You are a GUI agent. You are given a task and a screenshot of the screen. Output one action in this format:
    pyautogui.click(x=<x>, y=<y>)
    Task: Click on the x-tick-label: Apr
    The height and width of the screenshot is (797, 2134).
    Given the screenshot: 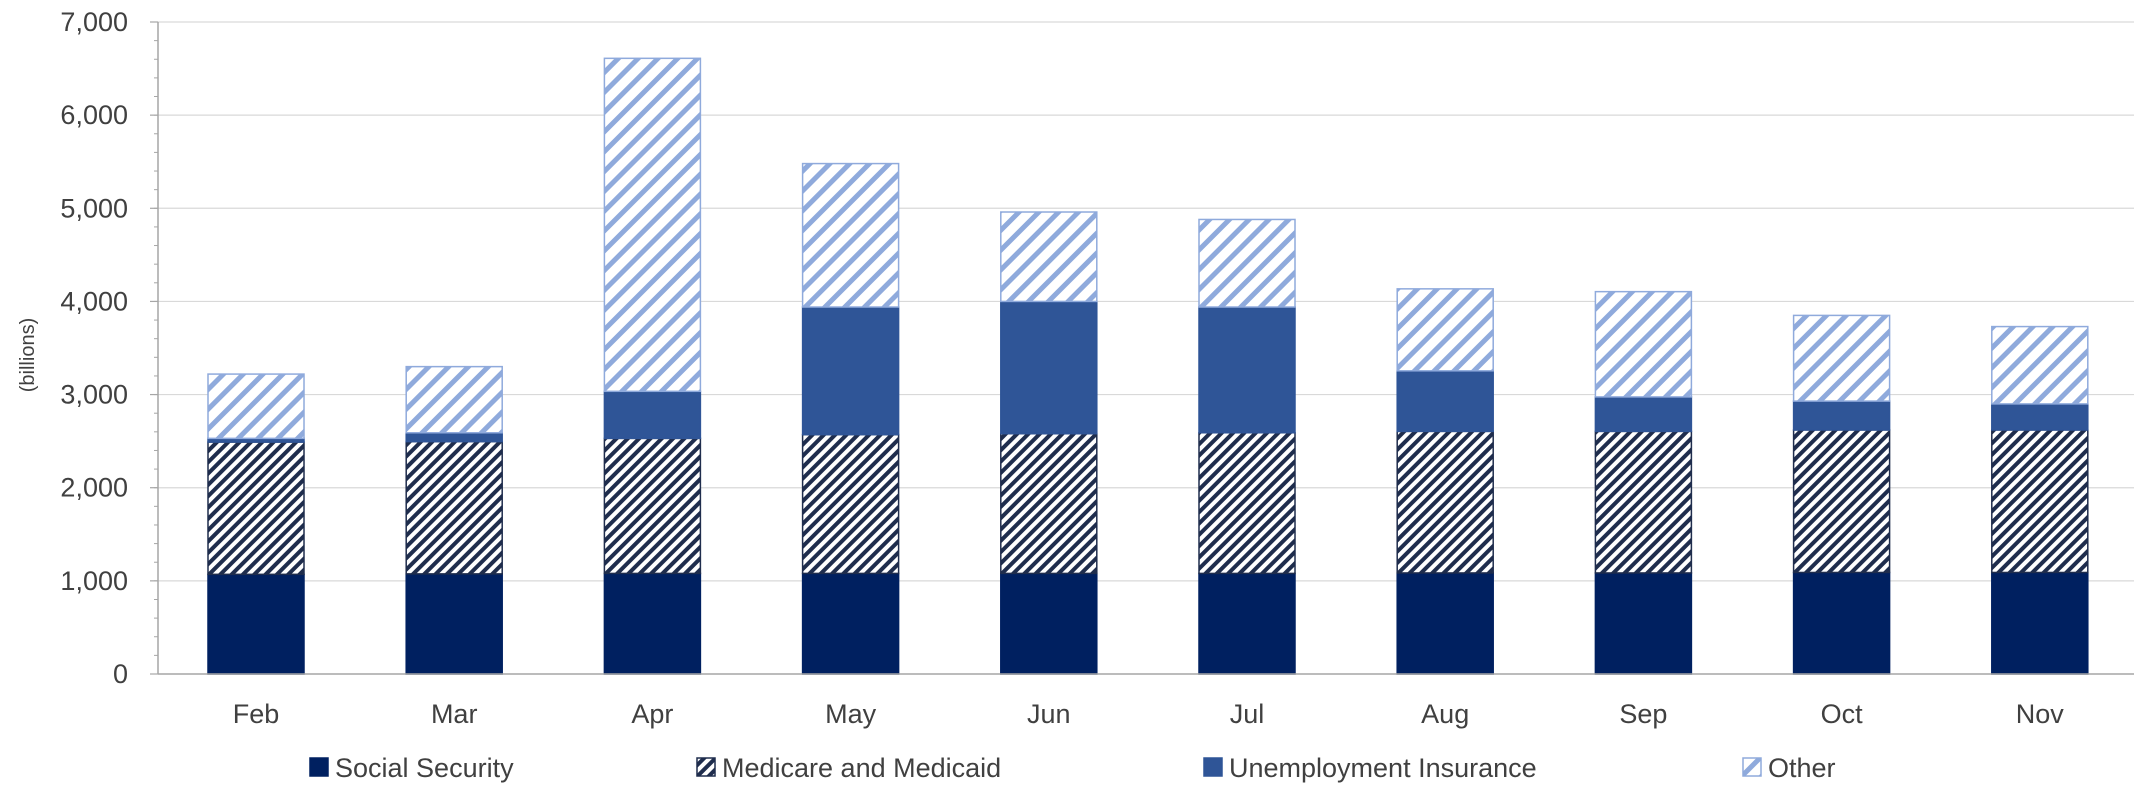 What is the action you would take?
    pyautogui.click(x=652, y=714)
    